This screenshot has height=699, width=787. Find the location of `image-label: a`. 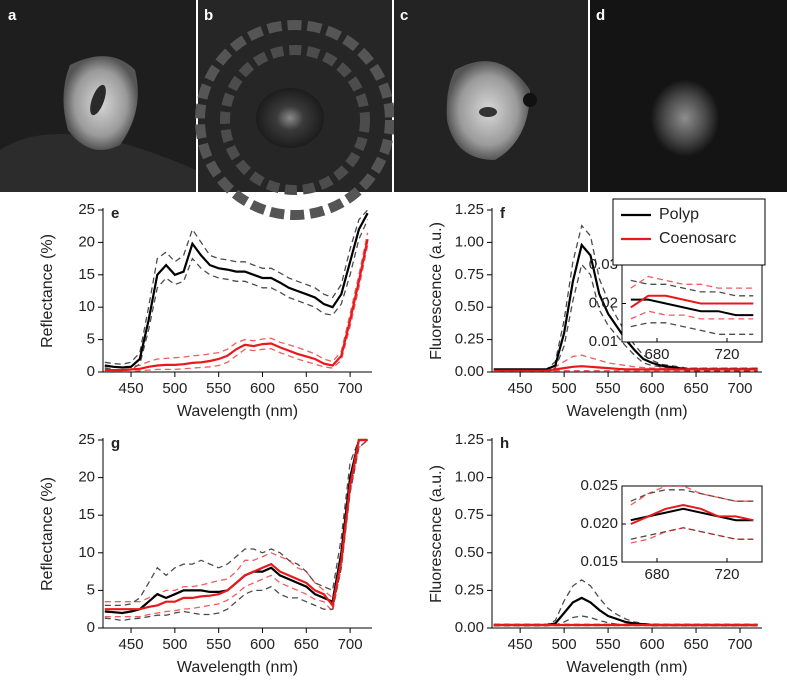

image-label: a is located at coordinates (12, 15).